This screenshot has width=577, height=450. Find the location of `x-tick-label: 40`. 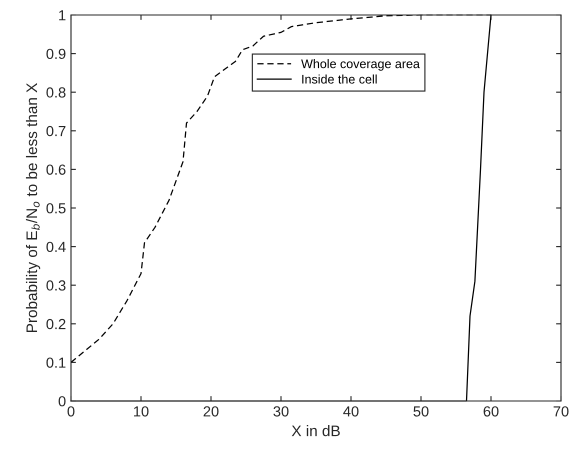

x-tick-label: 40 is located at coordinates (351, 411).